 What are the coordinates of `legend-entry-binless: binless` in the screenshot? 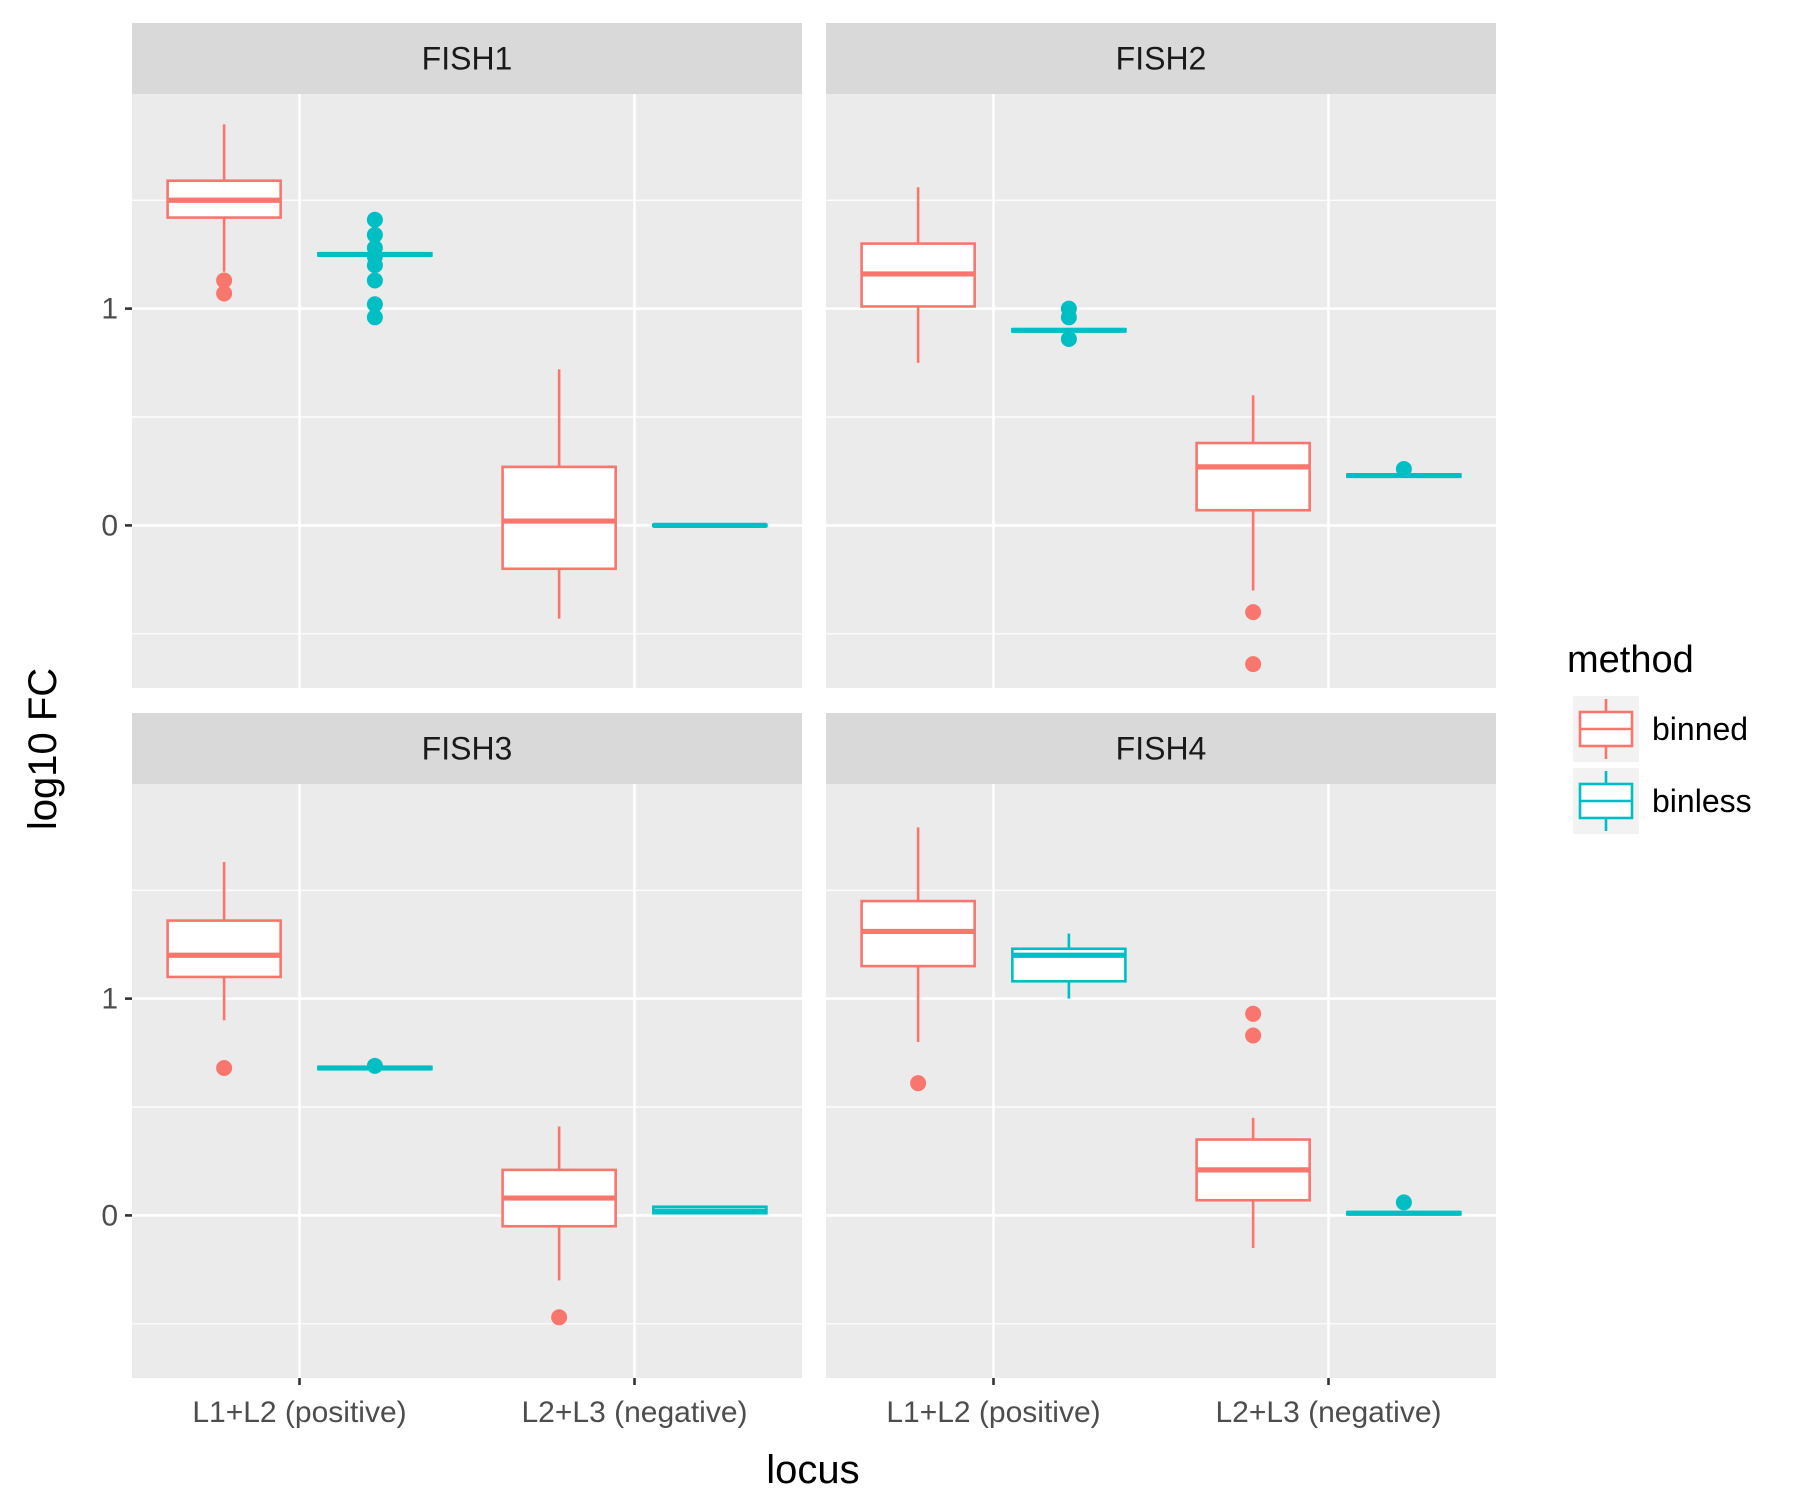 It's located at (1662, 801).